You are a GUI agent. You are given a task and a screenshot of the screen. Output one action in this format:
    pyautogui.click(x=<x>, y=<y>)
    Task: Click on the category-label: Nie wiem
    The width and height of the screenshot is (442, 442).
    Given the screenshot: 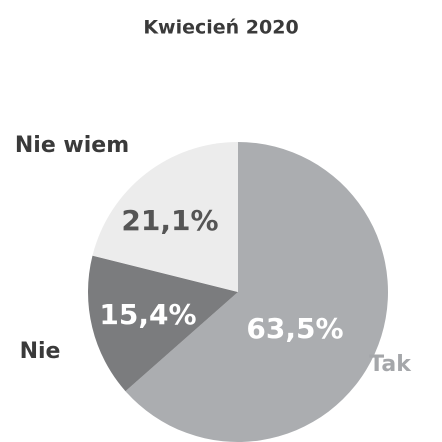 What is the action you would take?
    pyautogui.click(x=72, y=145)
    